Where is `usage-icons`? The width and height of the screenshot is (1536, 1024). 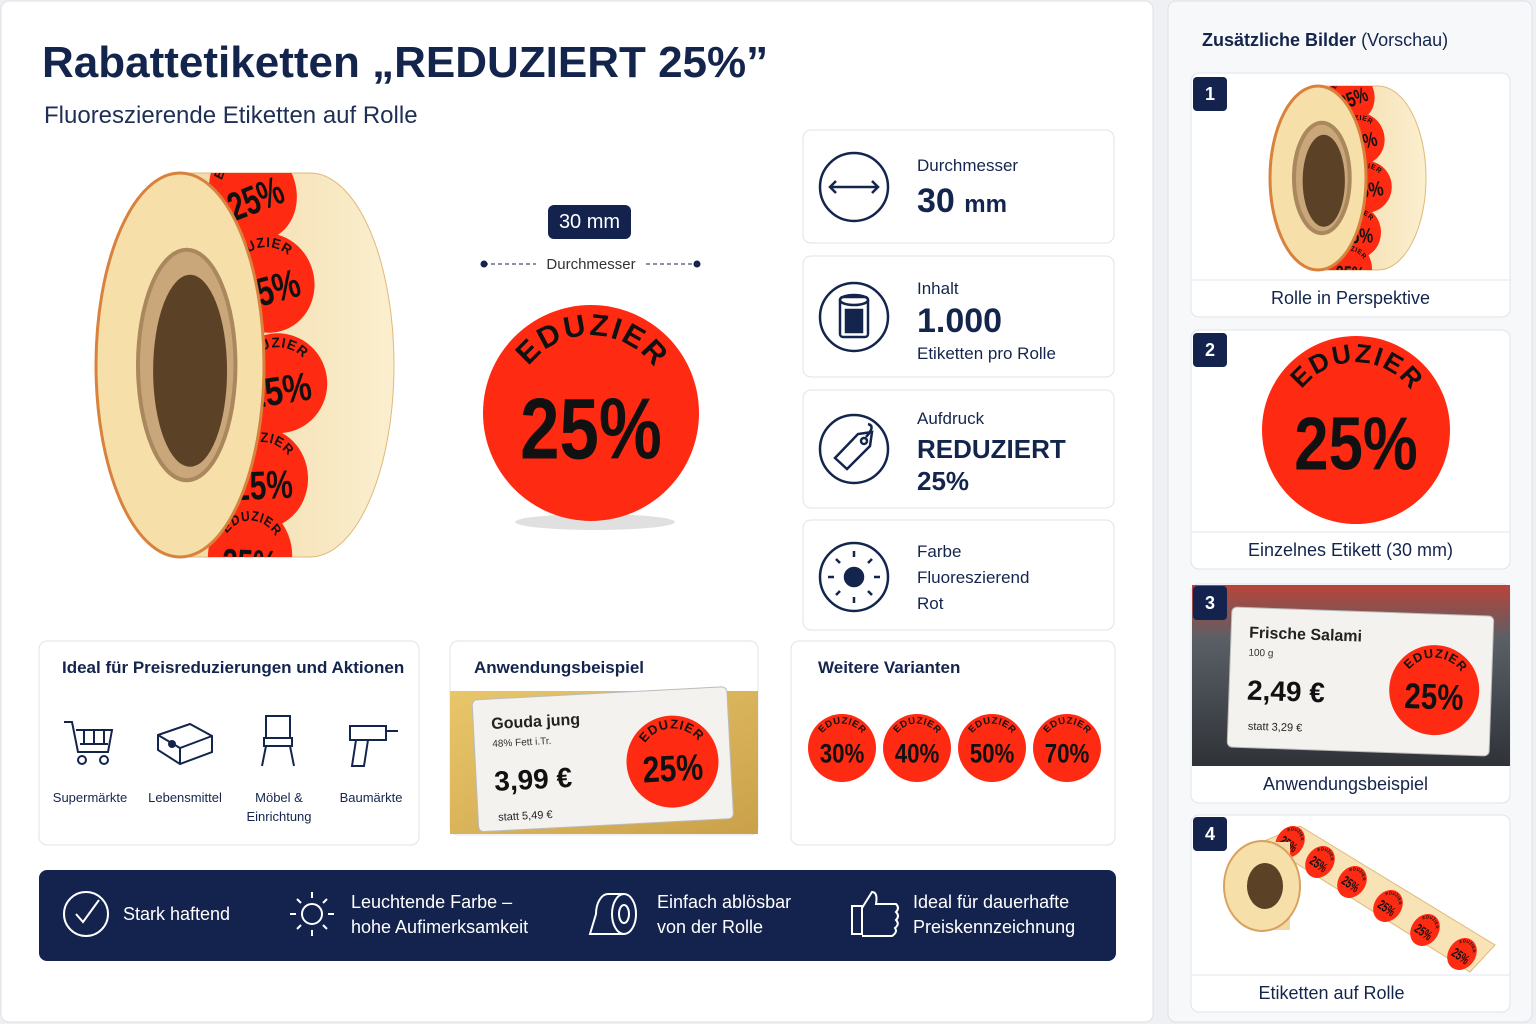 usage-icons is located at coordinates (231, 741).